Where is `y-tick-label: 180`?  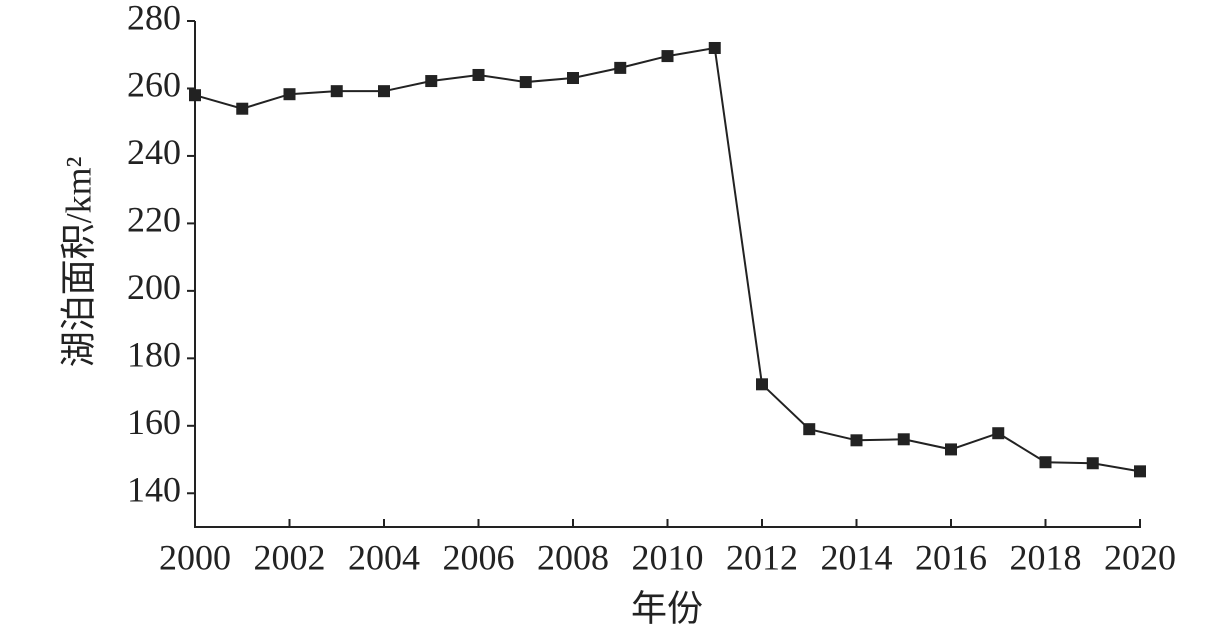
y-tick-label: 180 is located at coordinates (154, 355).